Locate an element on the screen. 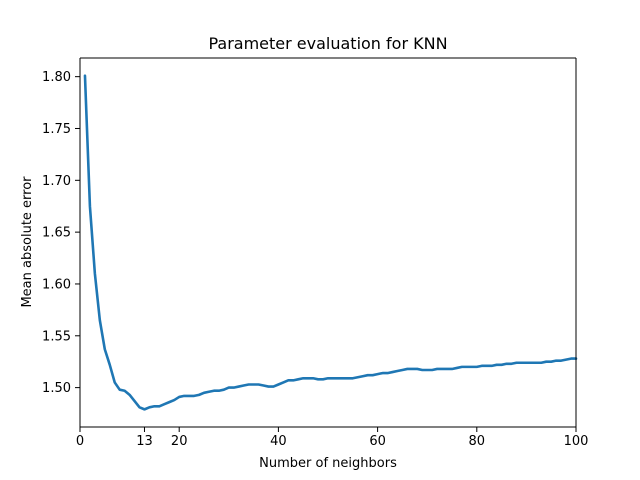 This screenshot has width=640, height=480. y-tick-label: 1.50 is located at coordinates (56, 388).